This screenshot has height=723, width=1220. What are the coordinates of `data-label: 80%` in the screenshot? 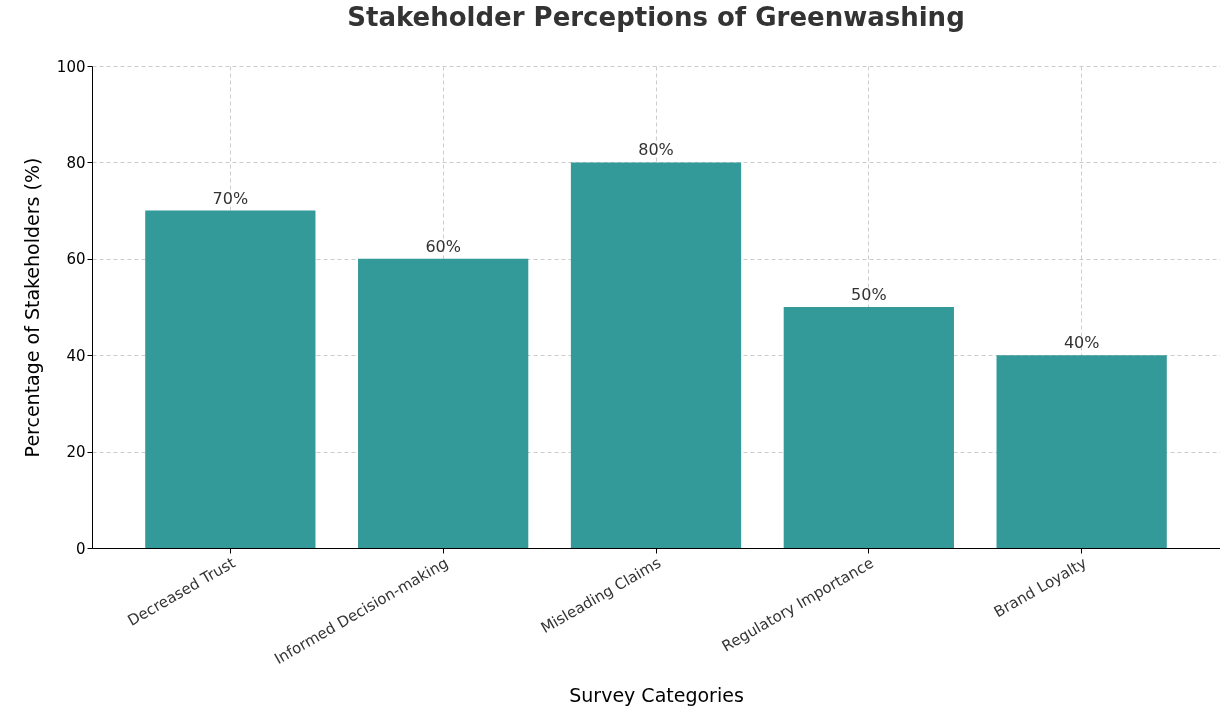 It's located at (656, 150).